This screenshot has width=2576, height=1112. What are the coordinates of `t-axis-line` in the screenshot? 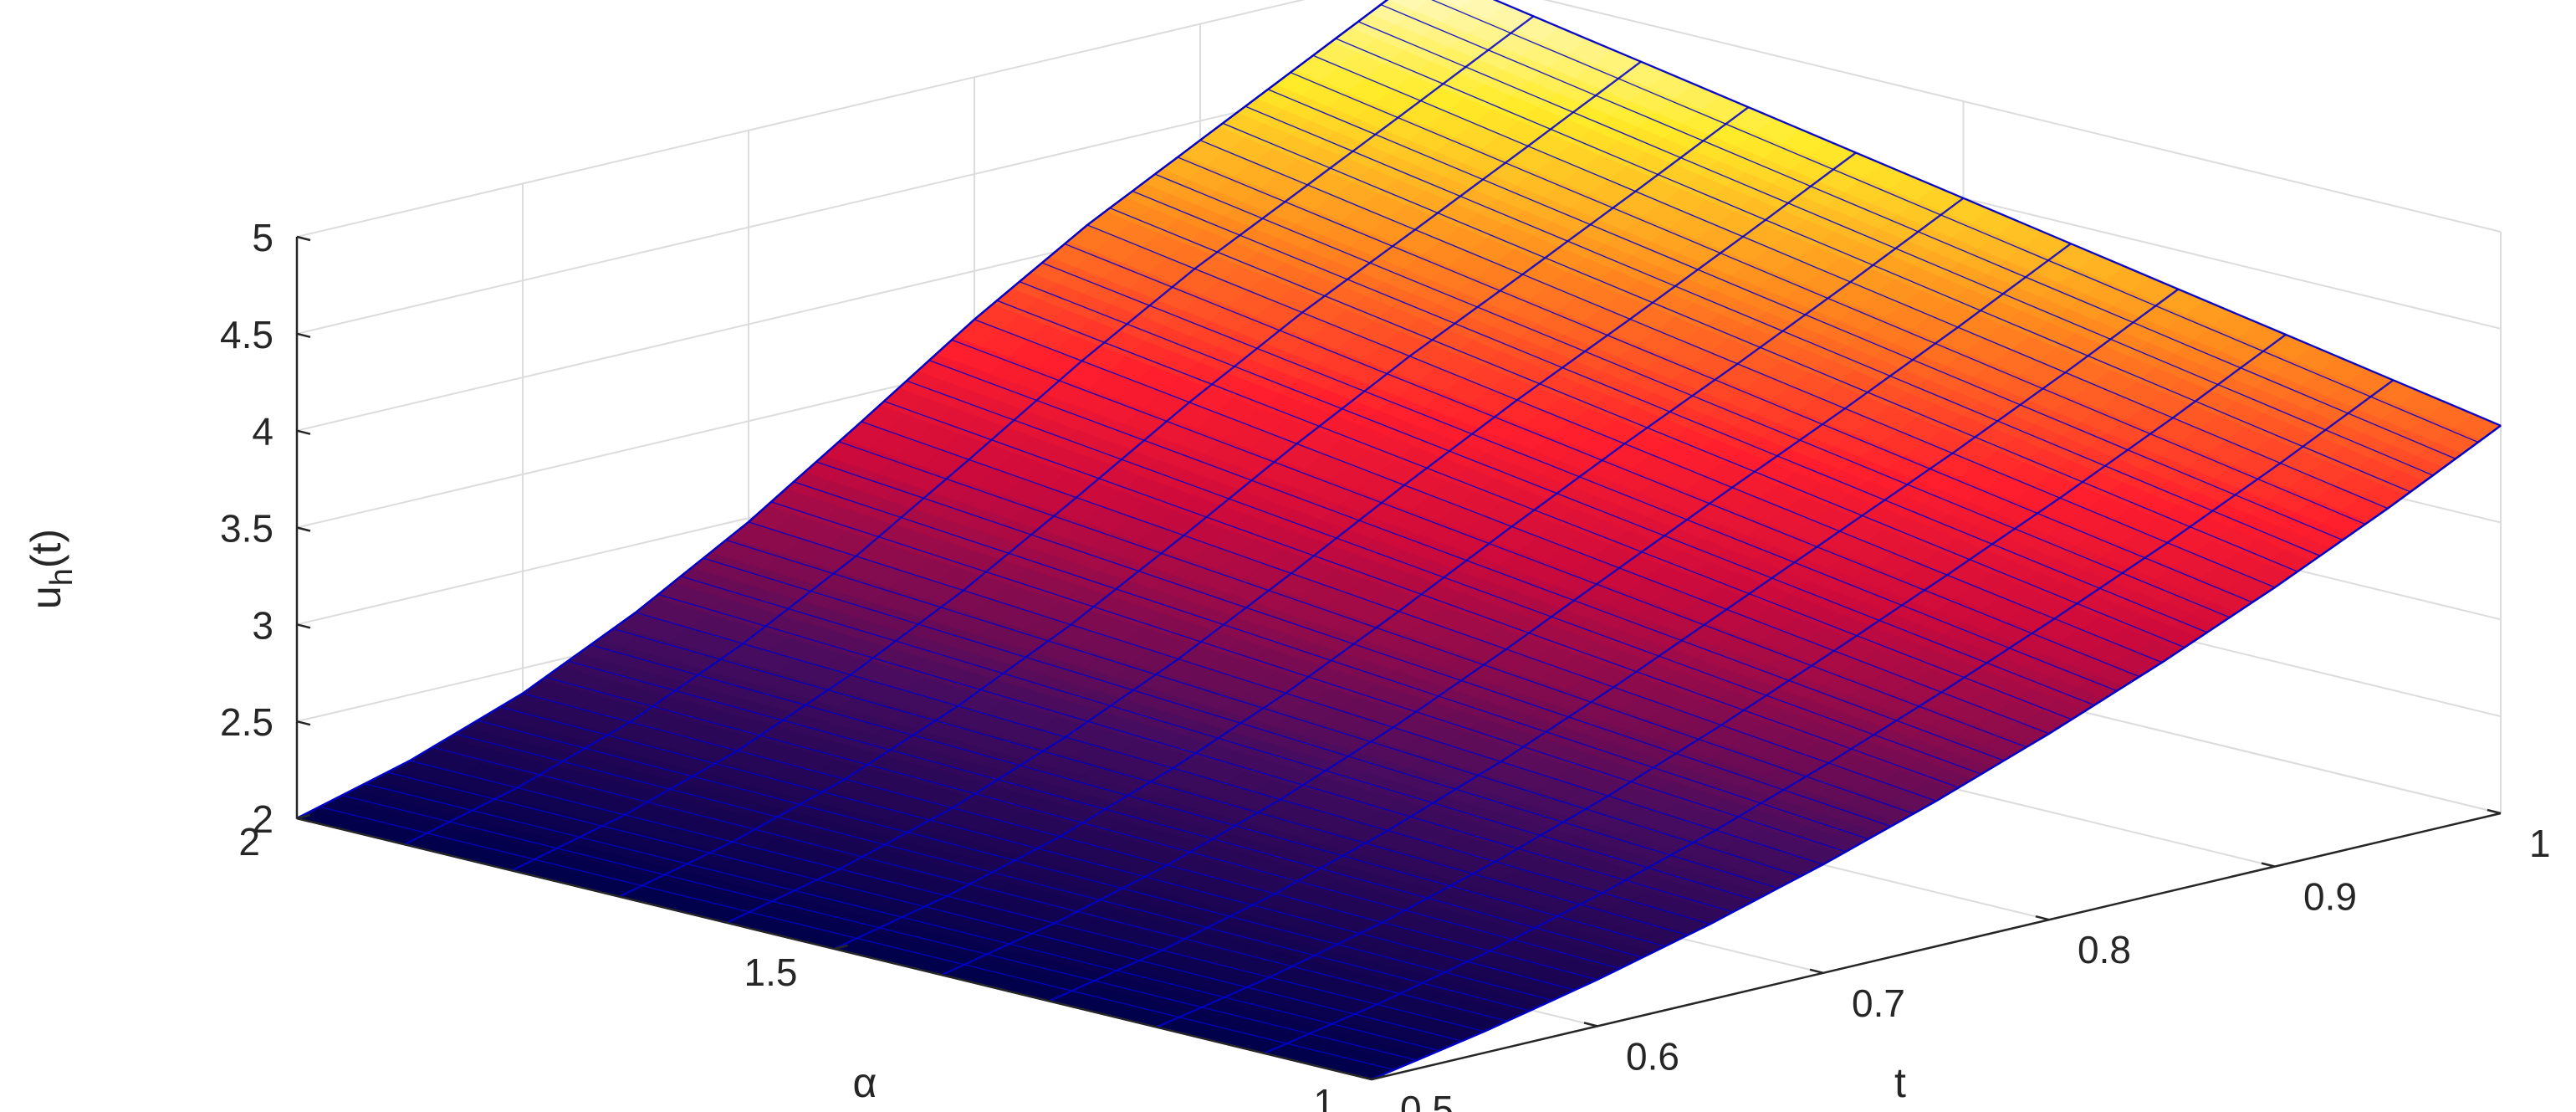 It's located at (1936, 947).